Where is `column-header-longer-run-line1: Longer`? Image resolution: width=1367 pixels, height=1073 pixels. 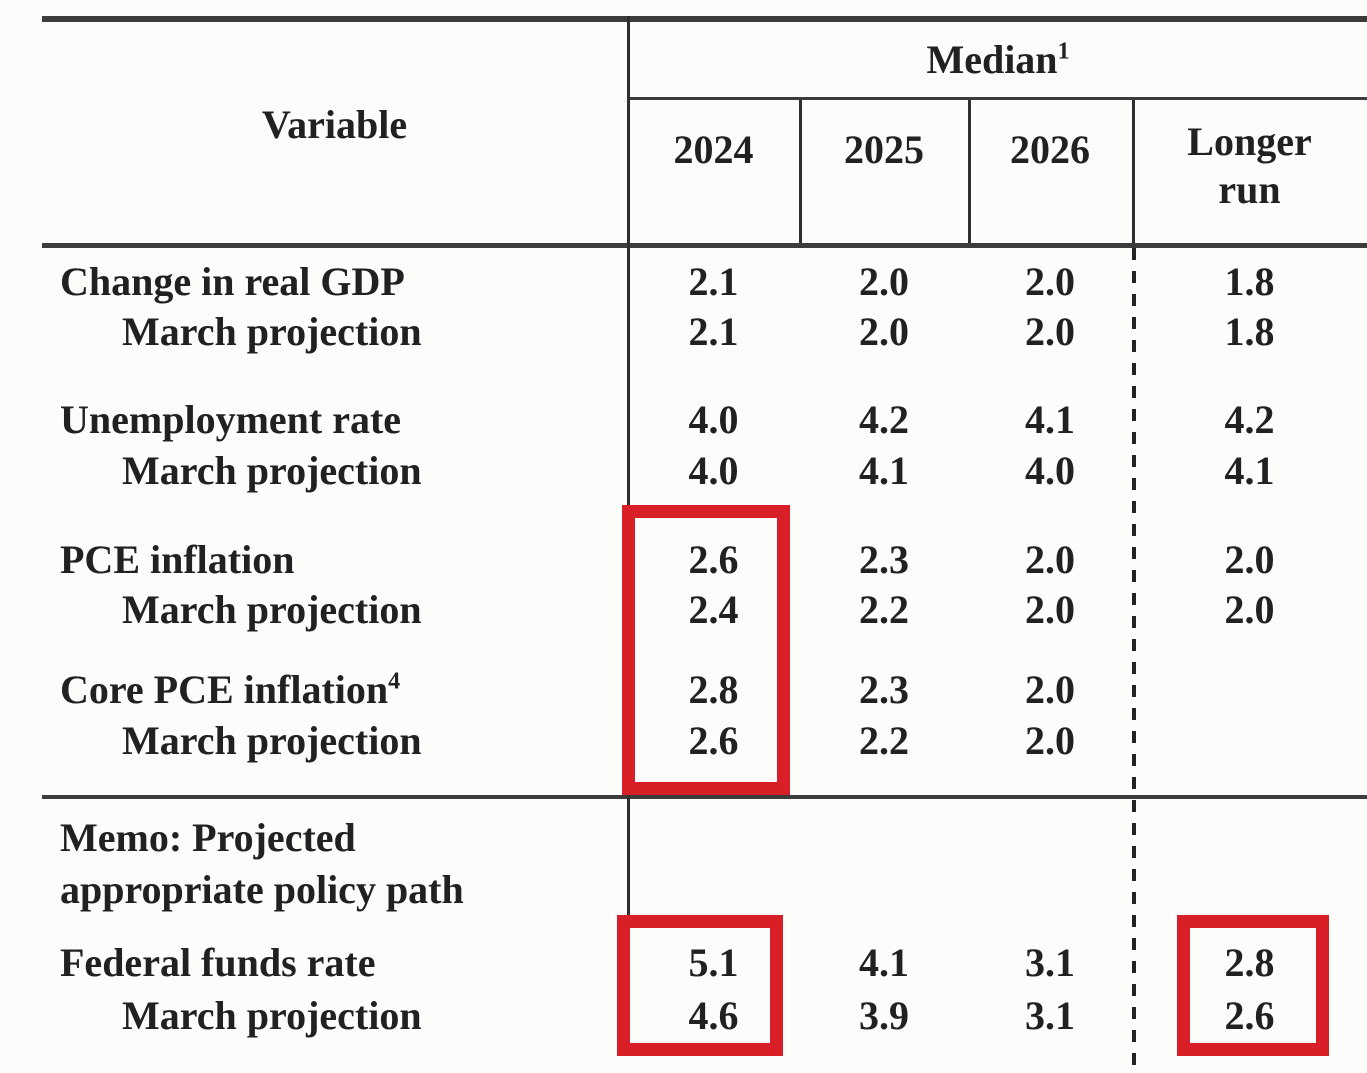 column-header-longer-run-line1: Longer is located at coordinates (1249, 141).